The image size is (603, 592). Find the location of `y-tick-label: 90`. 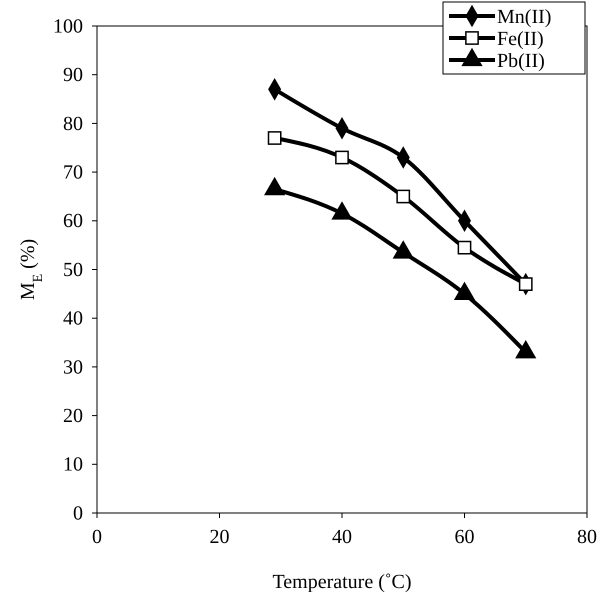

y-tick-label: 90 is located at coordinates (73, 75).